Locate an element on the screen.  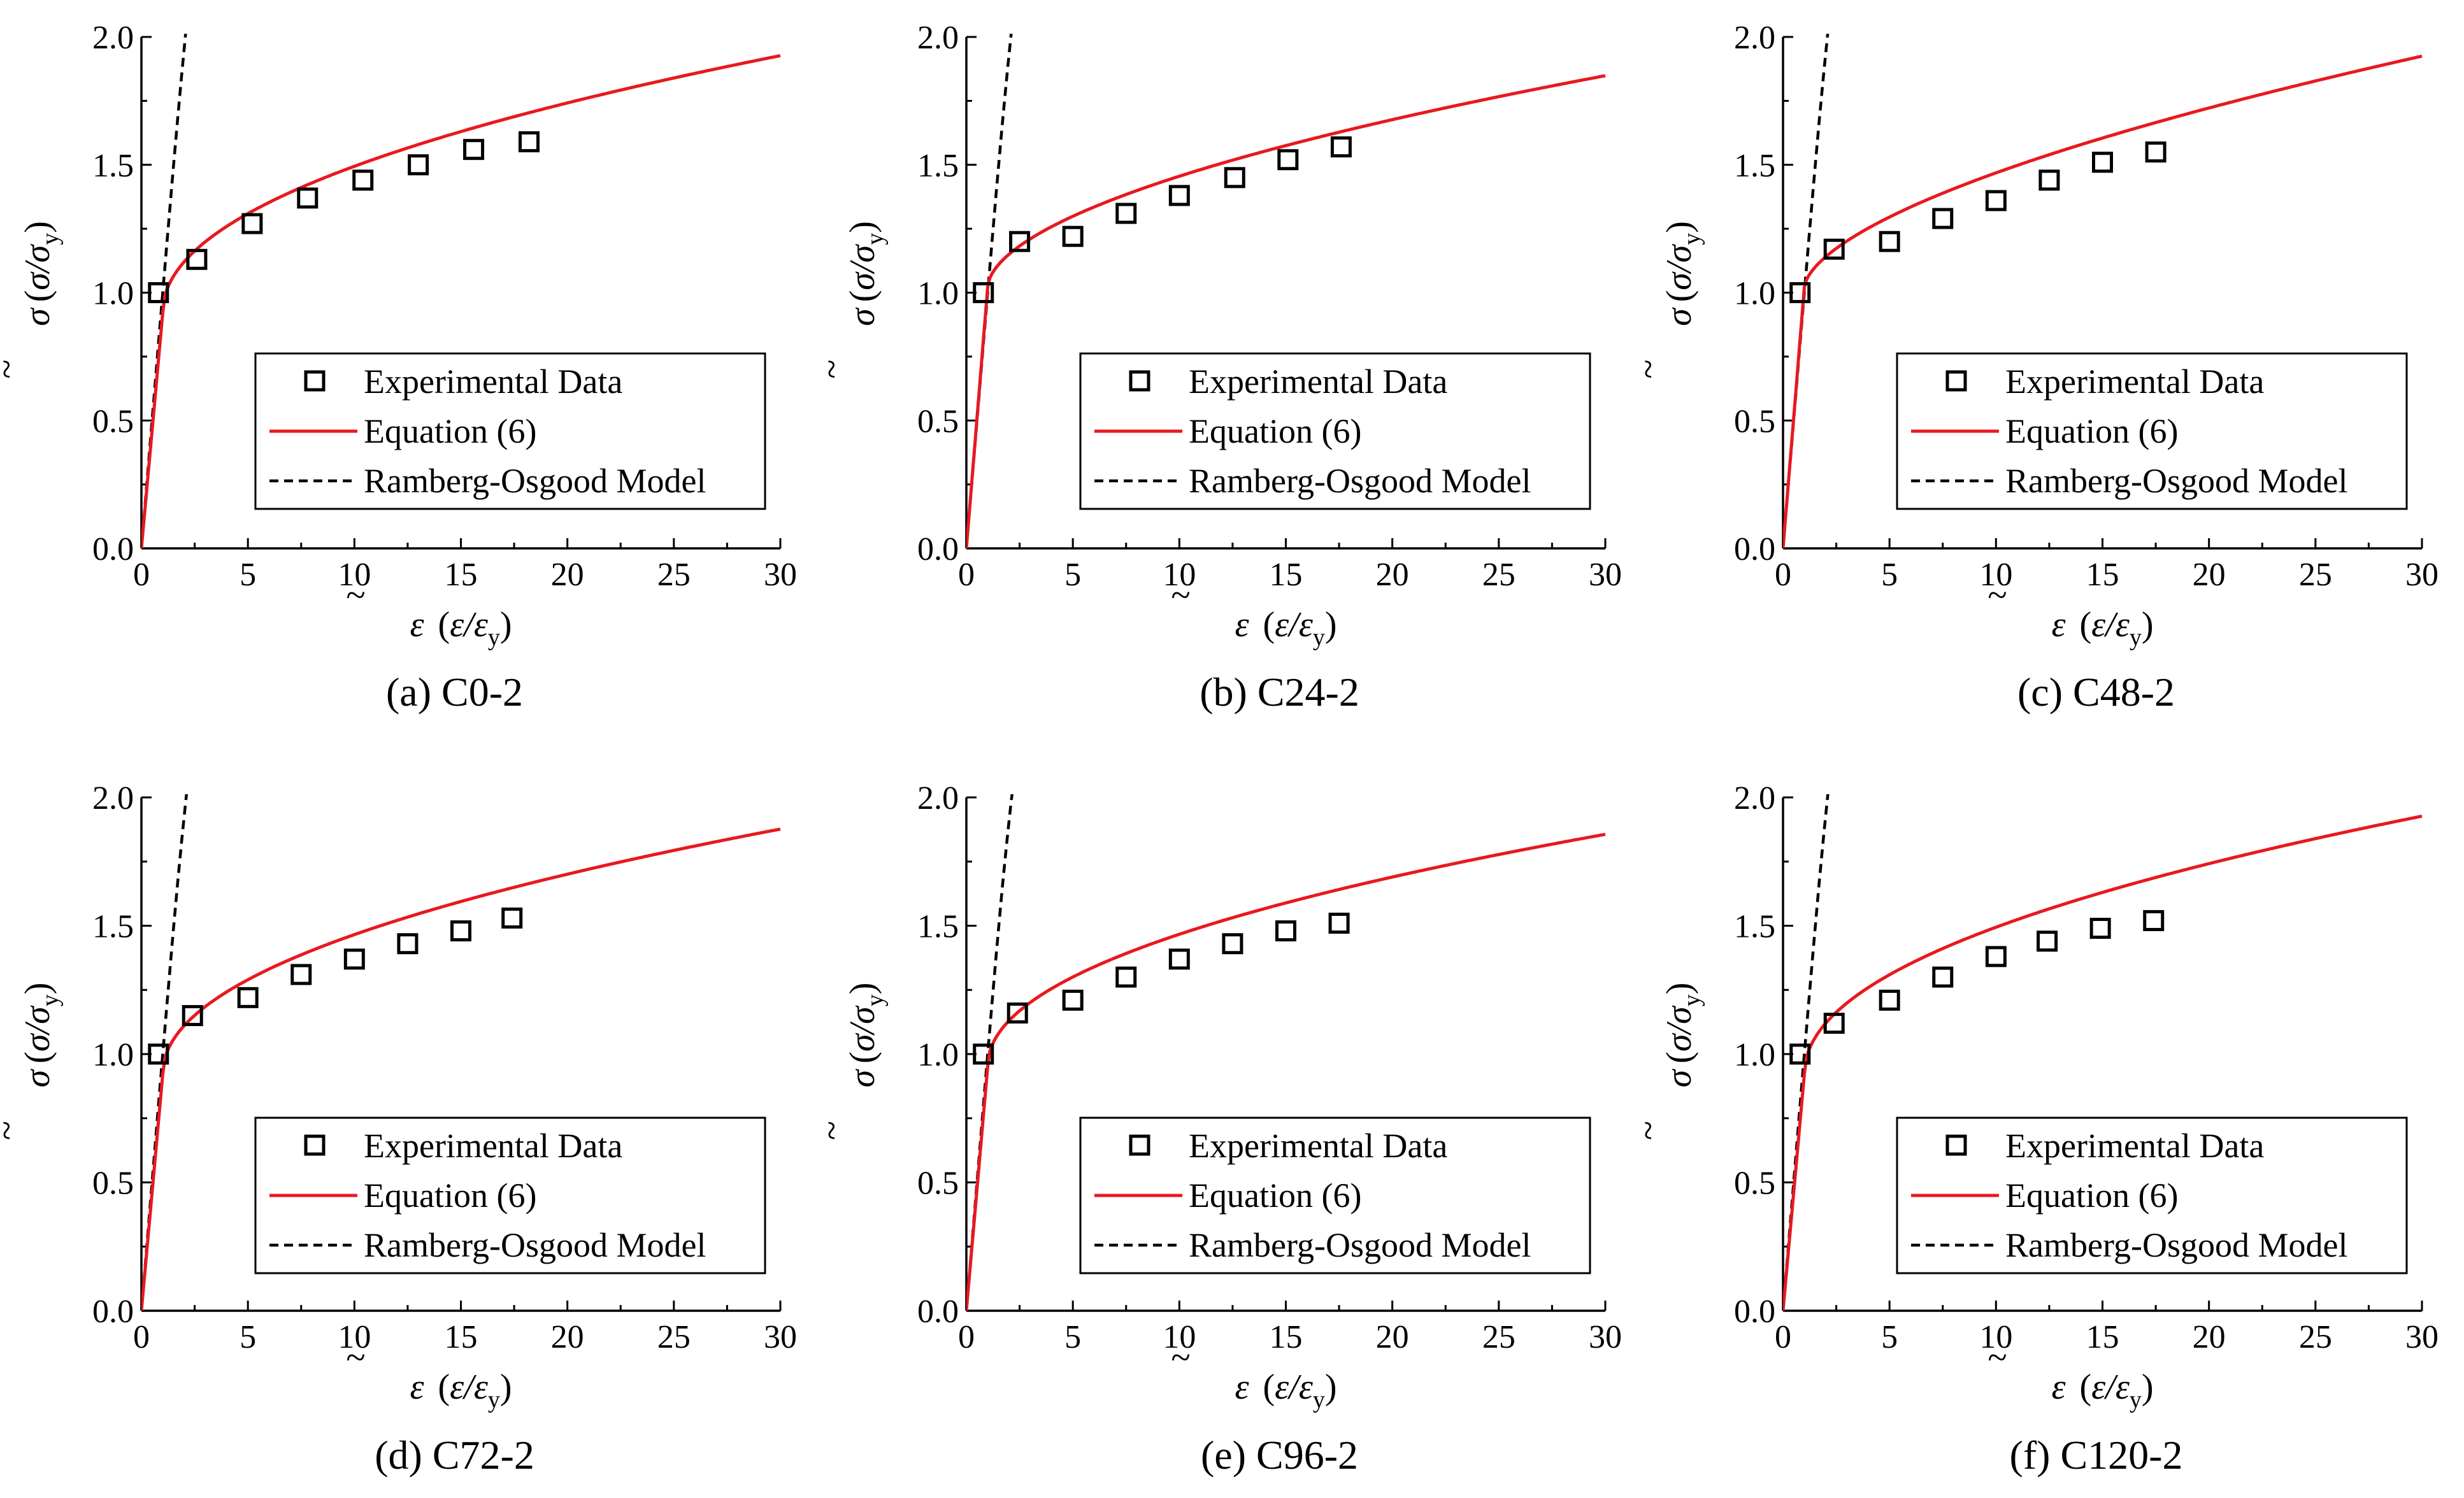
x-tick-label: 25 is located at coordinates (2315, 1337).